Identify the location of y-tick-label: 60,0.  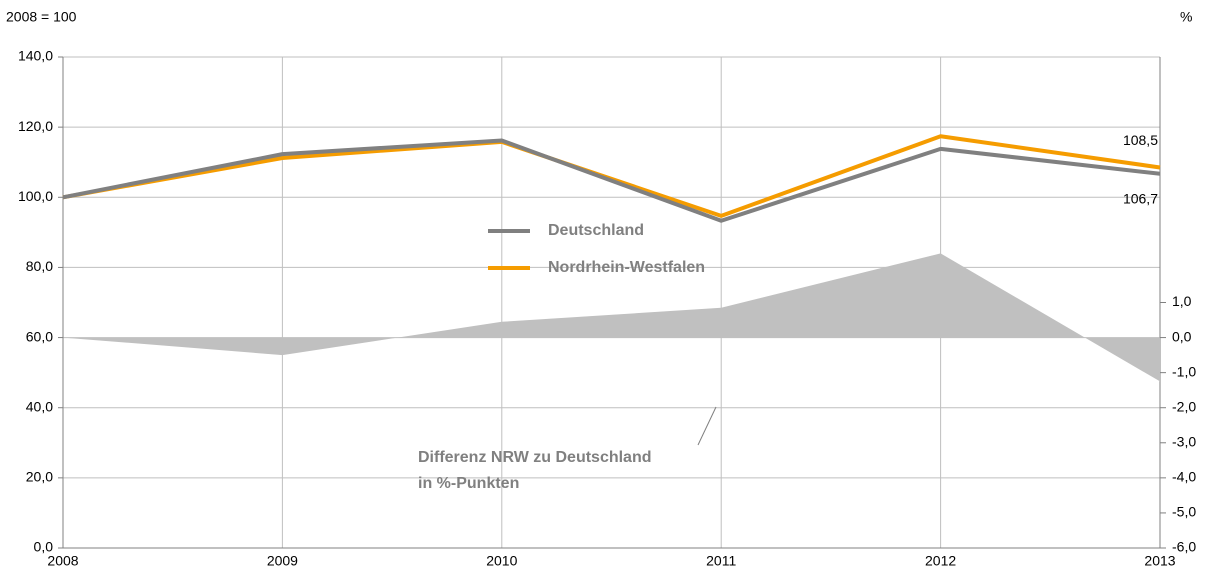
(39, 336).